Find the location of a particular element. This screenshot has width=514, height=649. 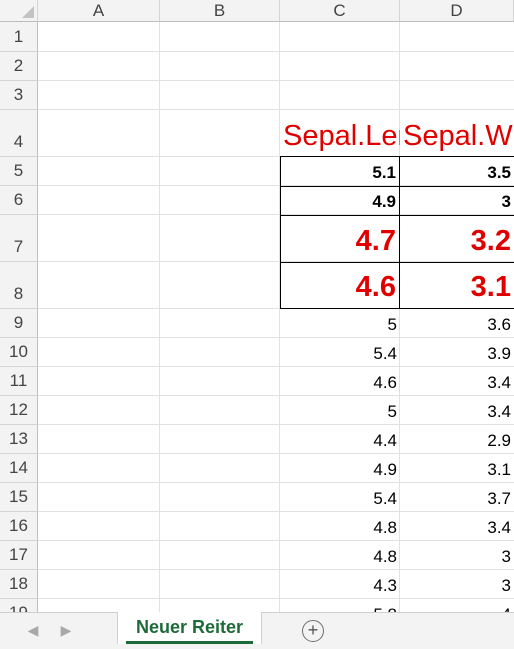

cell-c16: 4.8 is located at coordinates (385, 527).